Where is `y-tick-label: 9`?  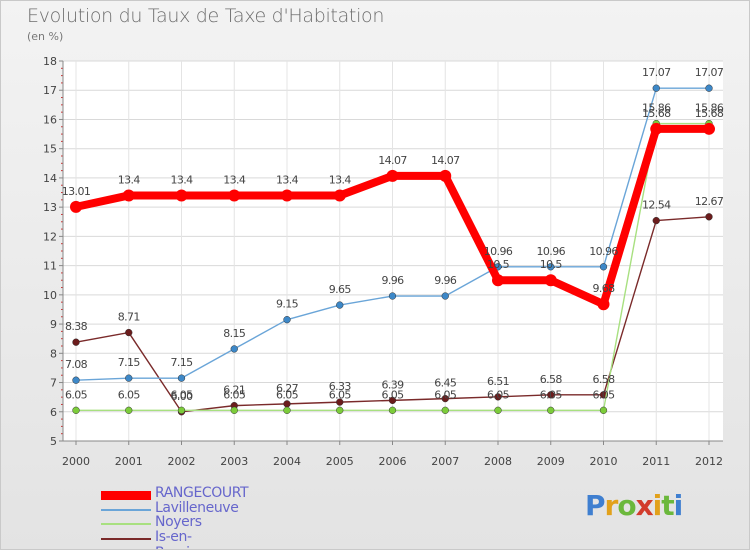 y-tick-label: 9 is located at coordinates (53, 324).